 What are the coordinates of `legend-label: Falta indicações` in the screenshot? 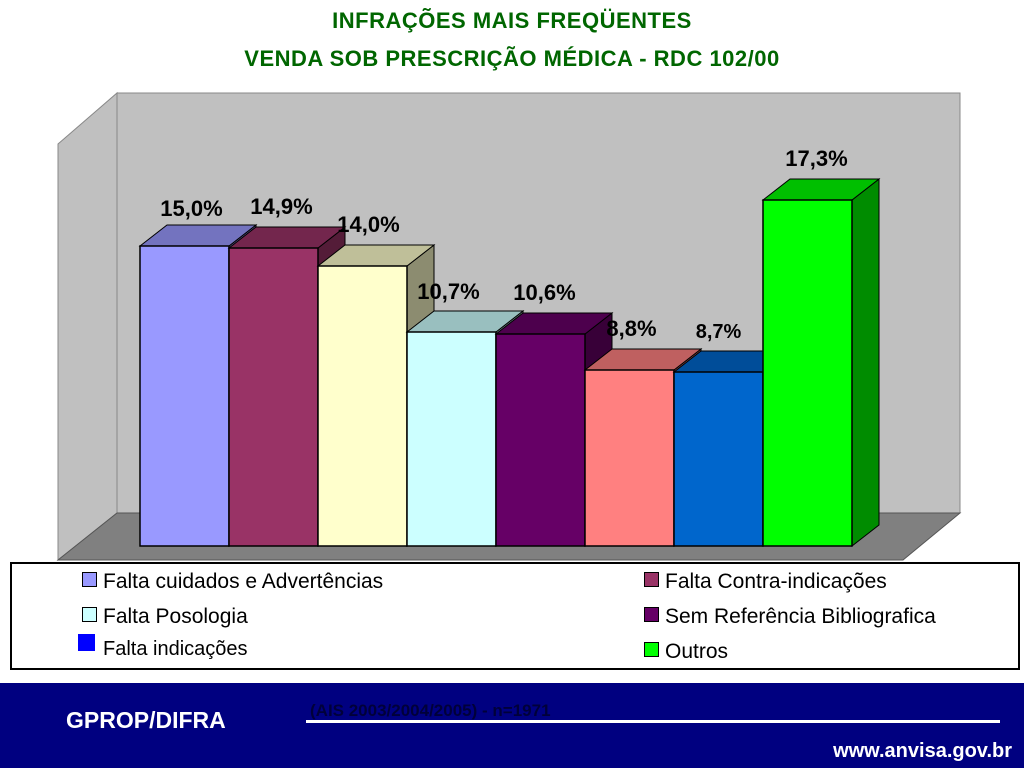 It's located at (175, 649).